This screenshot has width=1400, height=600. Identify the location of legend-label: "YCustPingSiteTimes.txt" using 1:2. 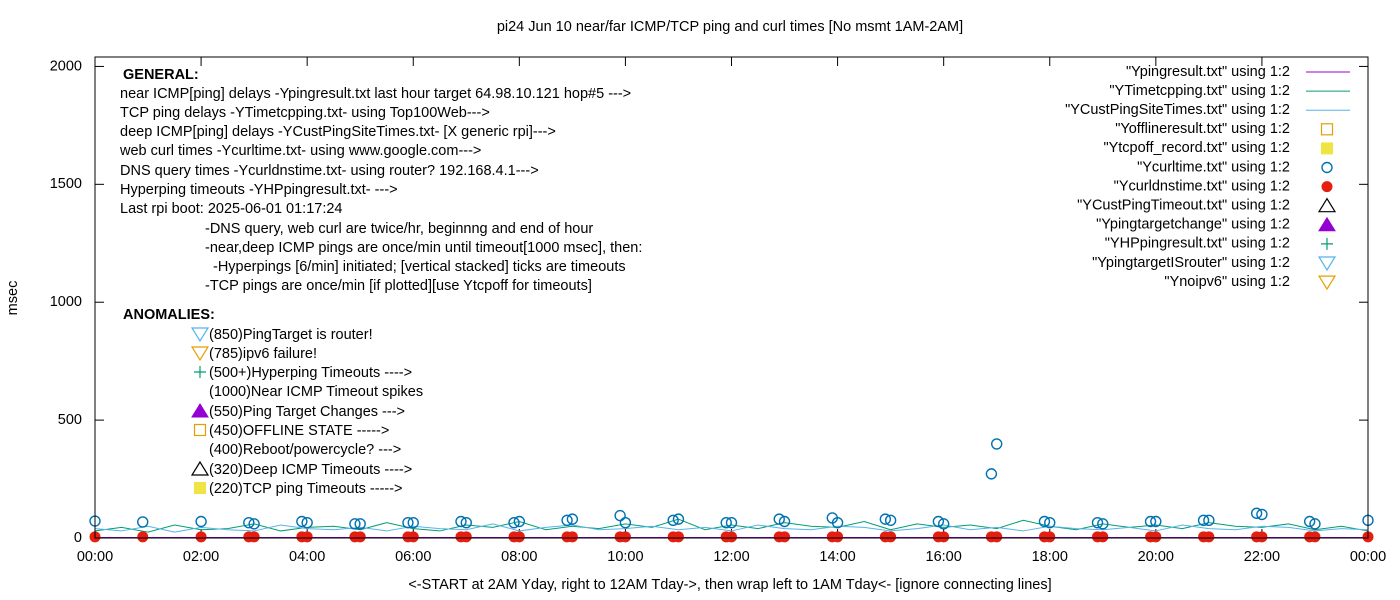
(1177, 110).